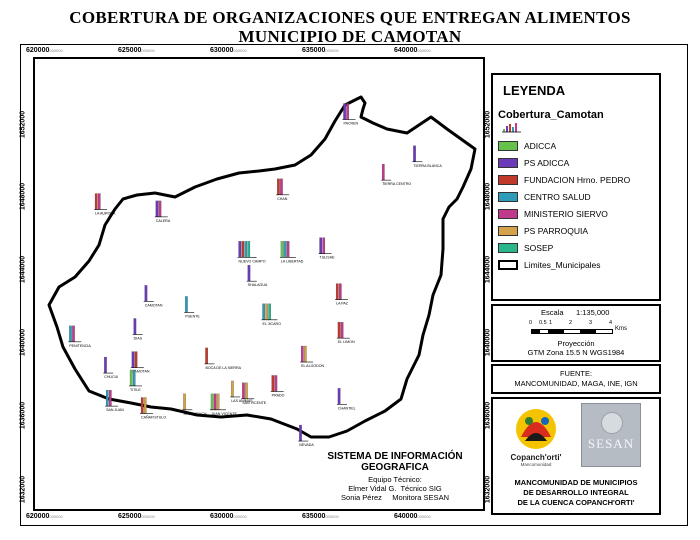 This screenshot has height=540, width=700. What do you see at coordinates (547, 162) in the screenshot?
I see `legend-item-label: PS ADICCA` at bounding box center [547, 162].